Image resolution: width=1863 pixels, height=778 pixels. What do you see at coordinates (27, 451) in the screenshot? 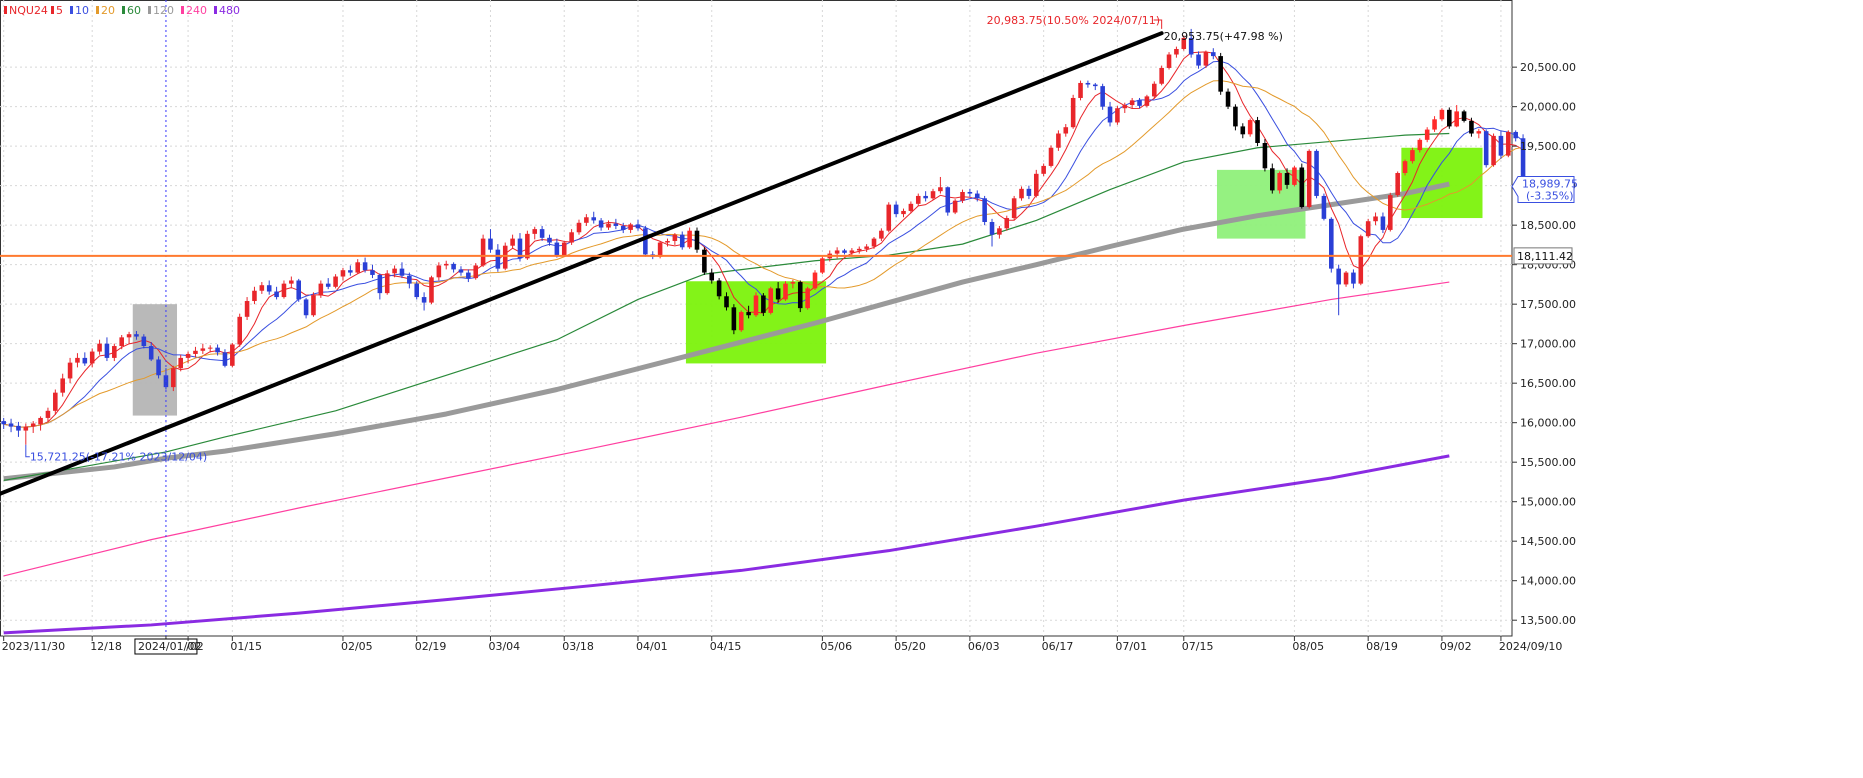
I see `low-annotation-leader` at bounding box center [27, 451].